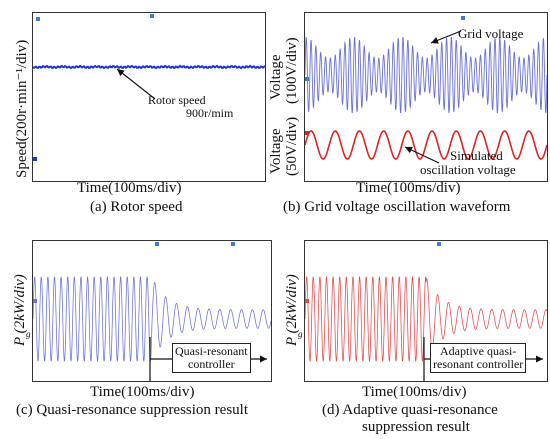 The height and width of the screenshot is (439, 550). What do you see at coordinates (152, 16) in the screenshot?
I see `trigger-marker-top` at bounding box center [152, 16].